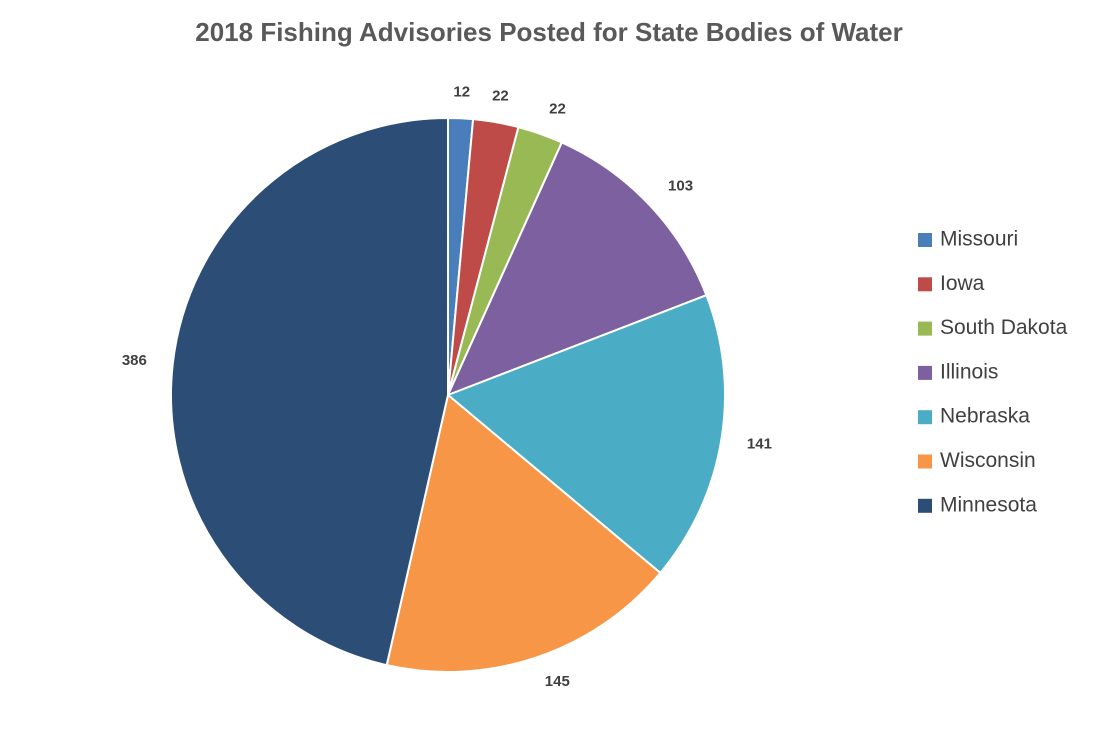  I want to click on data-label: 145, so click(557, 681).